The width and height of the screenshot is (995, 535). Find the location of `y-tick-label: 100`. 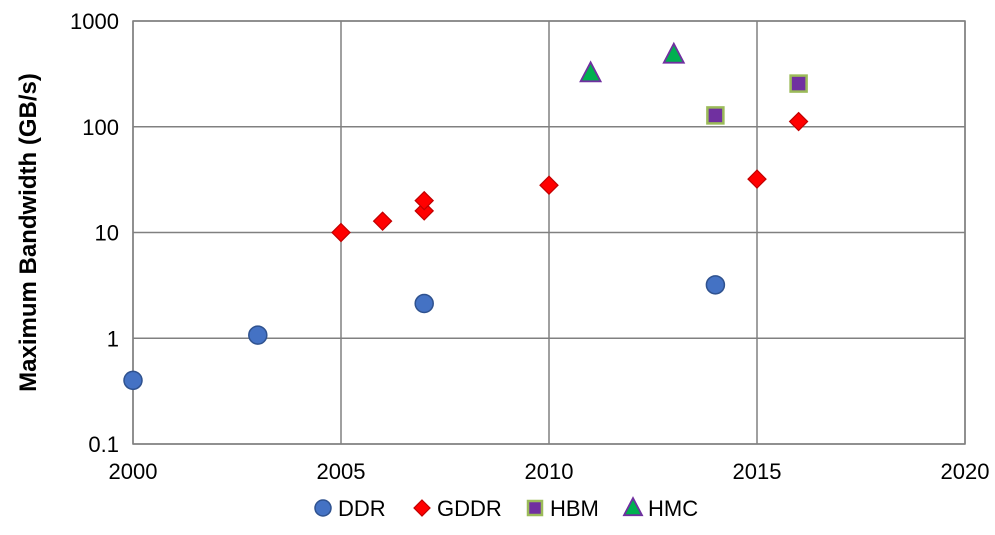

y-tick-label: 100 is located at coordinates (100, 127).